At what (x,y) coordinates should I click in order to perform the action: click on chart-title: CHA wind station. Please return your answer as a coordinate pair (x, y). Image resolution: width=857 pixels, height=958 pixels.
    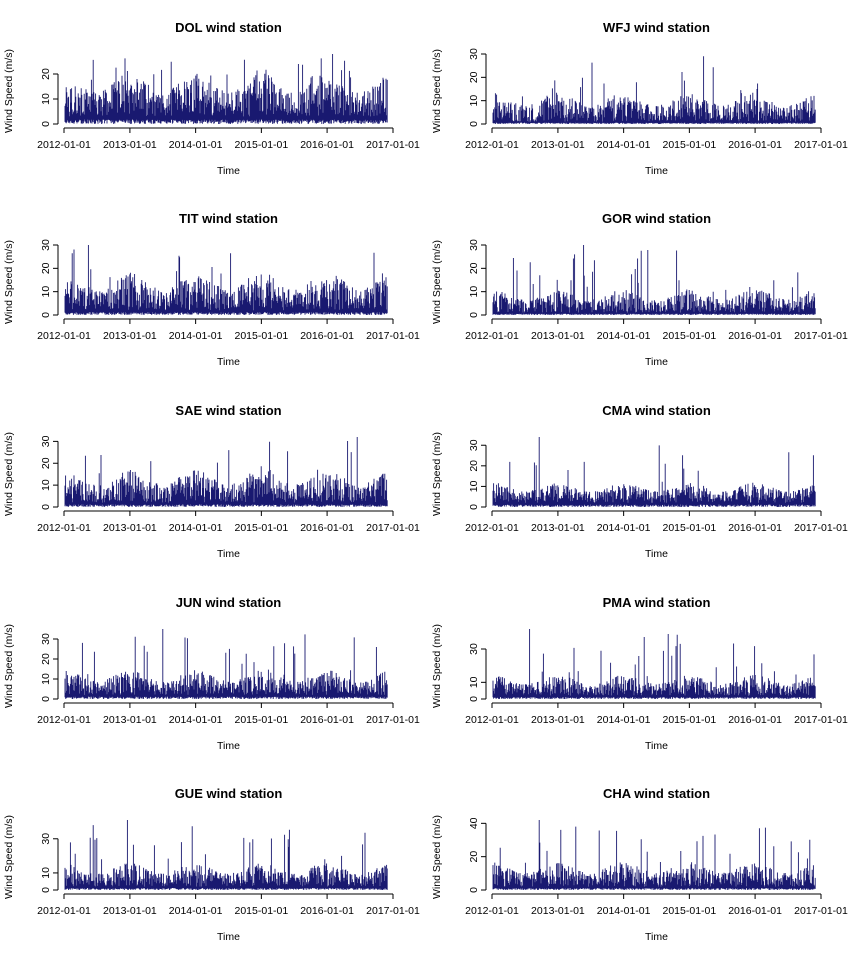
    Looking at the image, I should click on (656, 793).